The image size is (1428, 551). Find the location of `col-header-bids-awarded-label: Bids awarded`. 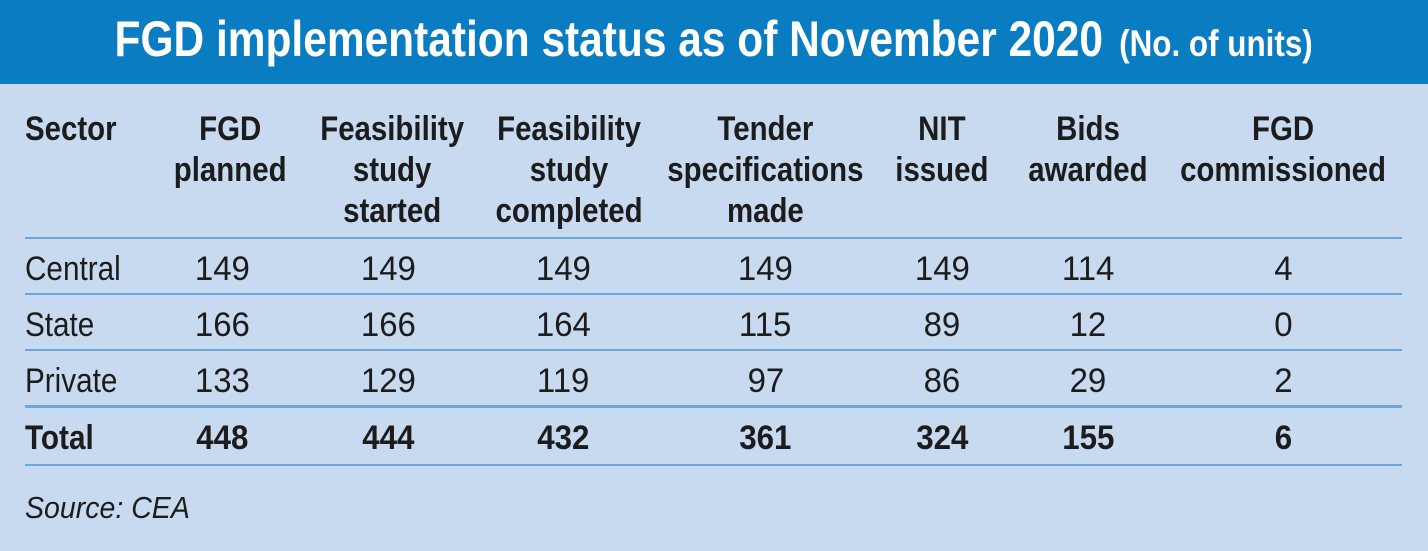

col-header-bids-awarded-label: Bids awarded is located at coordinates (1088, 149).